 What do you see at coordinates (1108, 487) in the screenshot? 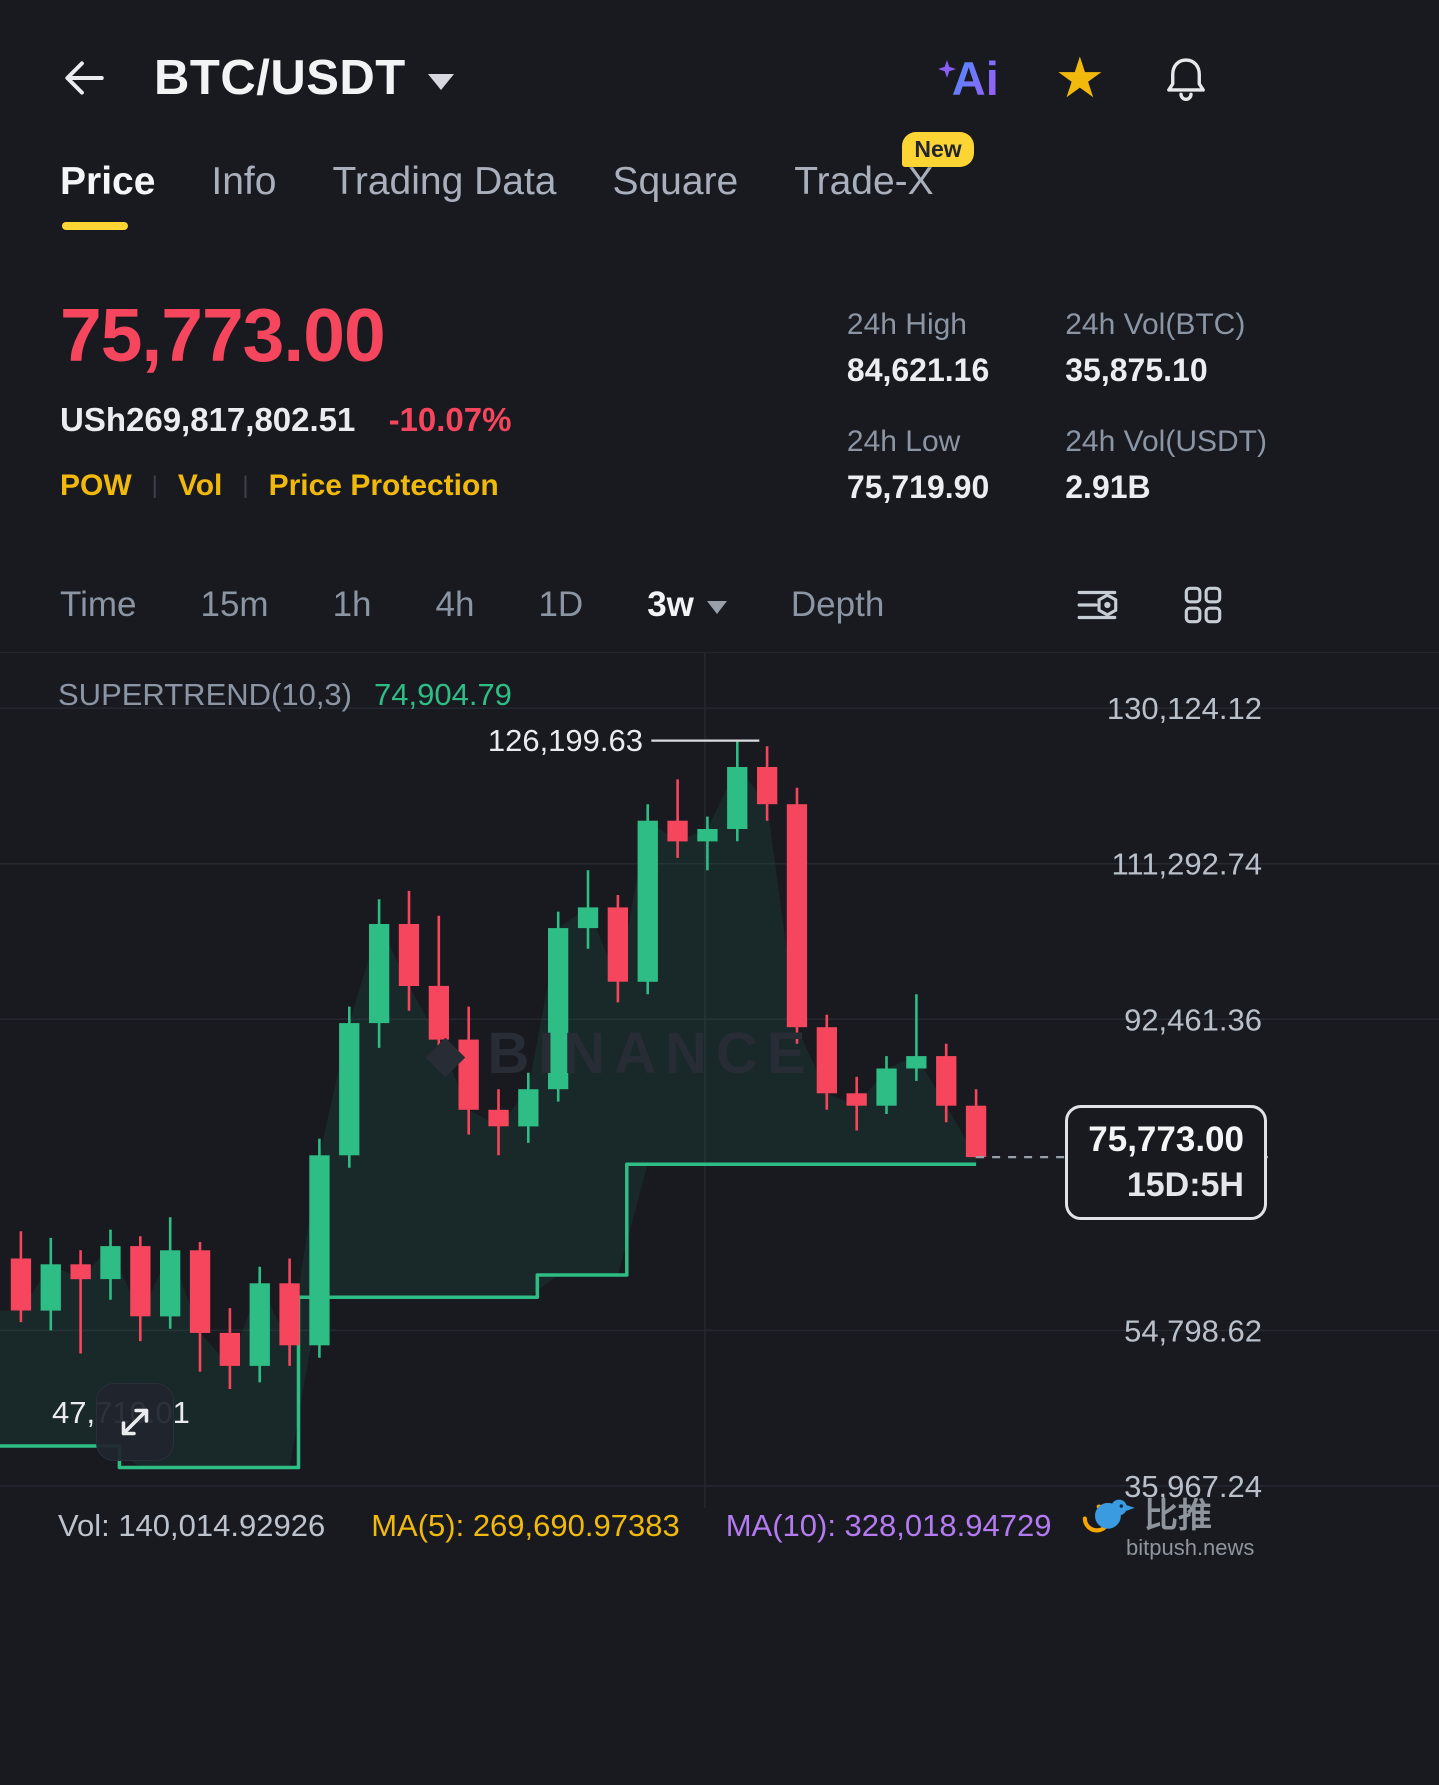
I see `stat-value: 2.91B` at bounding box center [1108, 487].